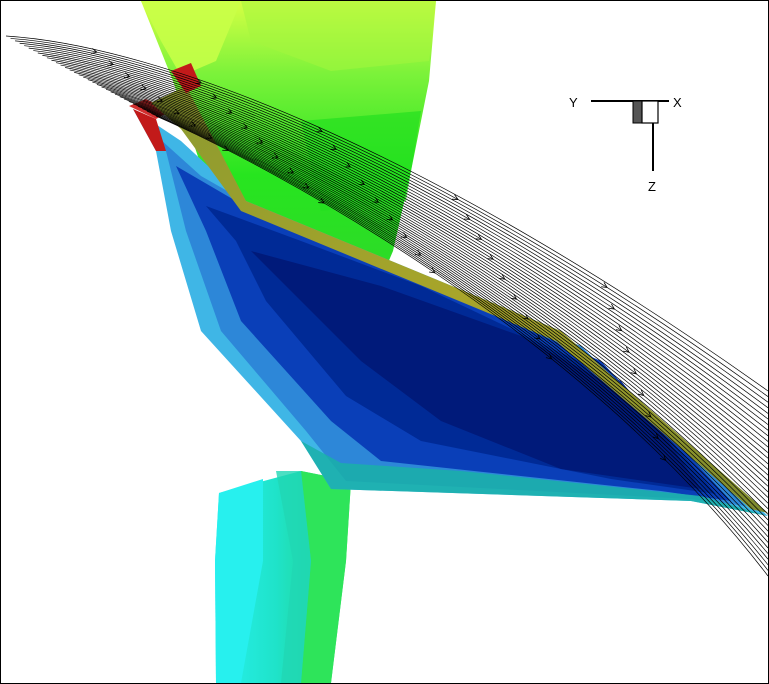 This screenshot has width=769, height=684. Describe the element at coordinates (652, 186) in the screenshot. I see `z-axis-label: Z` at that location.